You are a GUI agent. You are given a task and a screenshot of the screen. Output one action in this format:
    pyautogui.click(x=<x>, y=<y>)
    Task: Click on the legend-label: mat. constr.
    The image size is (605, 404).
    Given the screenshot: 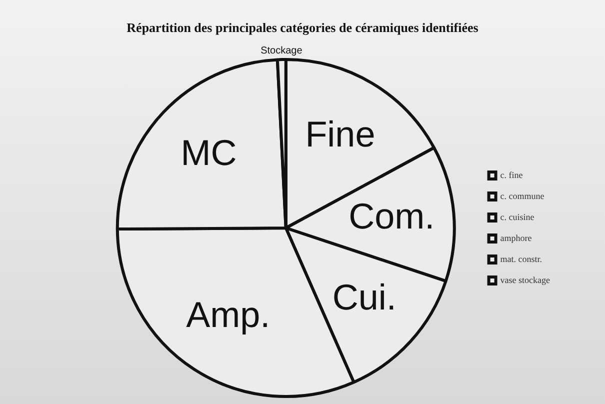 What is the action you would take?
    pyautogui.click(x=521, y=259)
    